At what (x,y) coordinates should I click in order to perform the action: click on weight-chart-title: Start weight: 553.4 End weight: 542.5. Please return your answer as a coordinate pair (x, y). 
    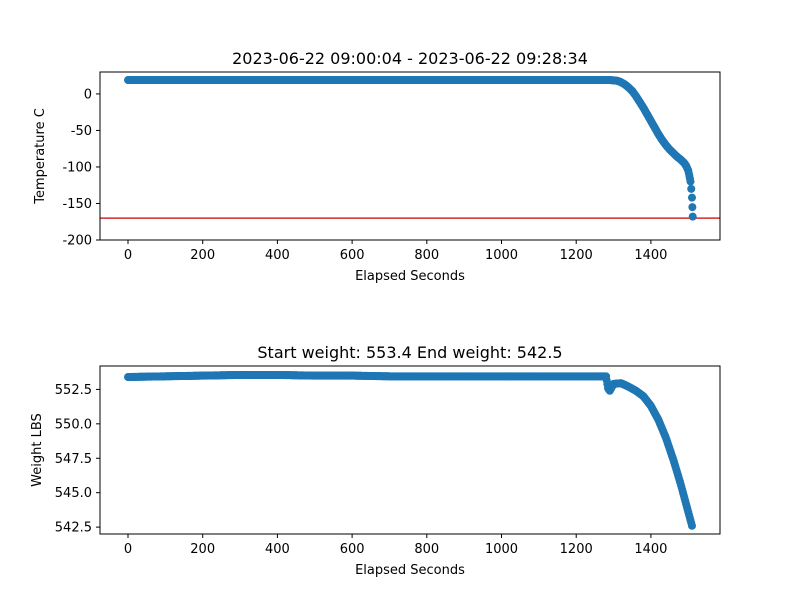
    Looking at the image, I should click on (409, 352).